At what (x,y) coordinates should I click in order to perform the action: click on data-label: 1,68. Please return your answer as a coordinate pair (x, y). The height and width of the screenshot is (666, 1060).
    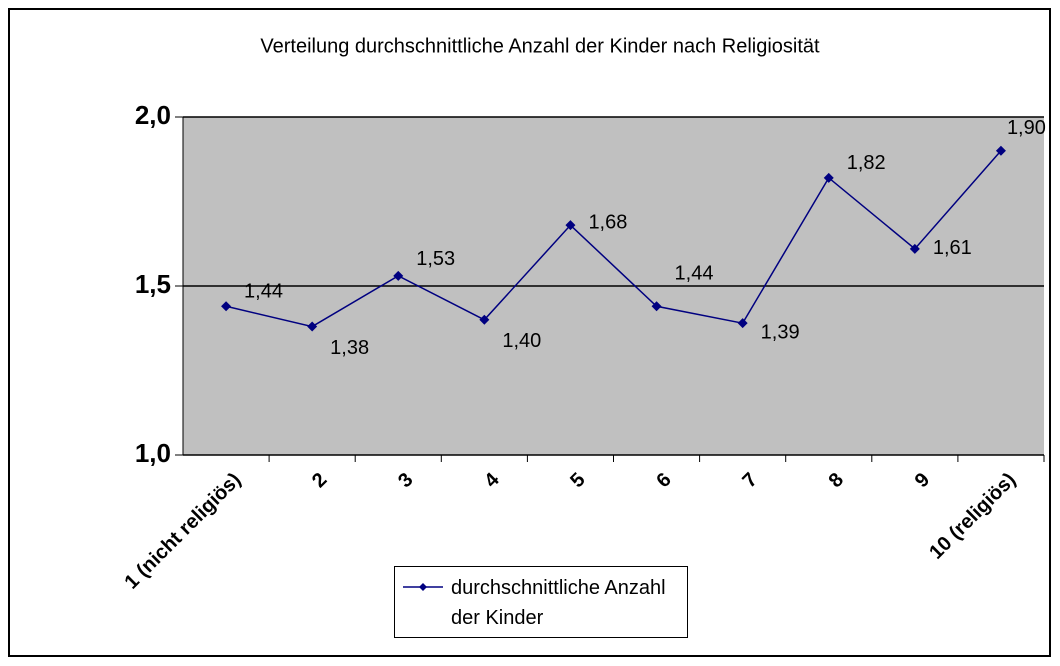
    Looking at the image, I should click on (607, 222).